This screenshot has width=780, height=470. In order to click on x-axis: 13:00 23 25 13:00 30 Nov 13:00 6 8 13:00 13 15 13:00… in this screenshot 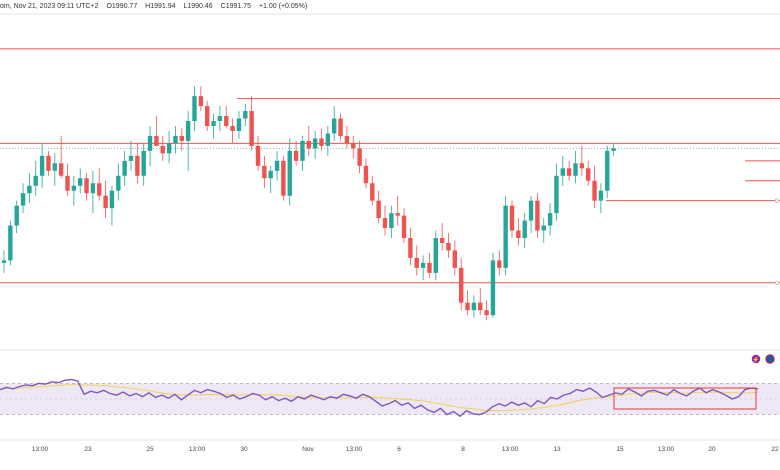, I will do `click(390, 446)`.